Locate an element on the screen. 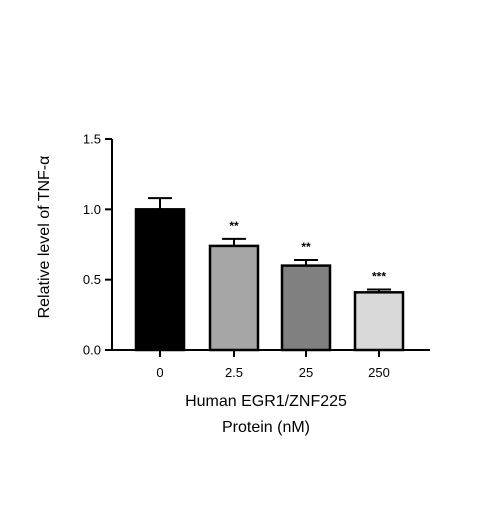 Image resolution: width=500 pixels, height=505 pixels. y-tick-label: 1.0 is located at coordinates (92, 209).